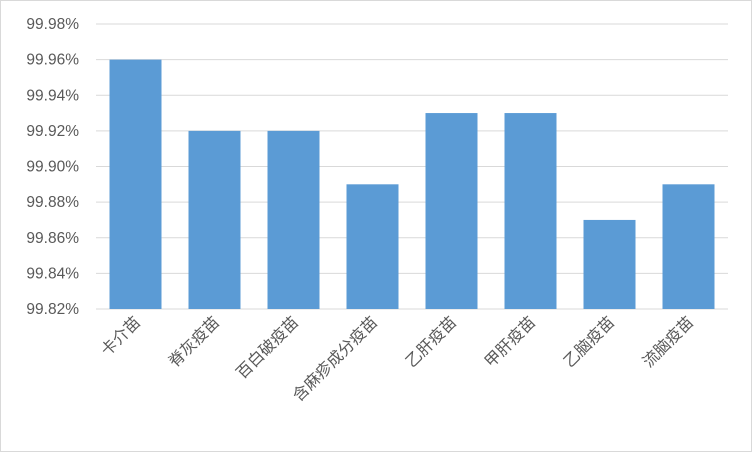 This screenshot has height=453, width=752. I want to click on y-tick-label: 99.88%, so click(52, 202).